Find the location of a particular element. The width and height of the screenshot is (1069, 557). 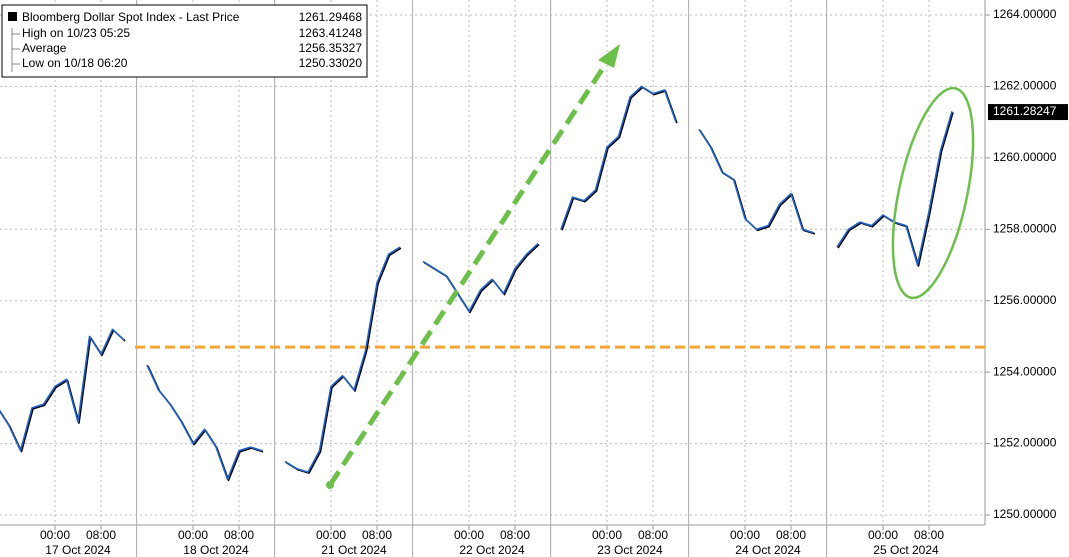

x-group-label: 24 Oct 2024 is located at coordinates (768, 550).